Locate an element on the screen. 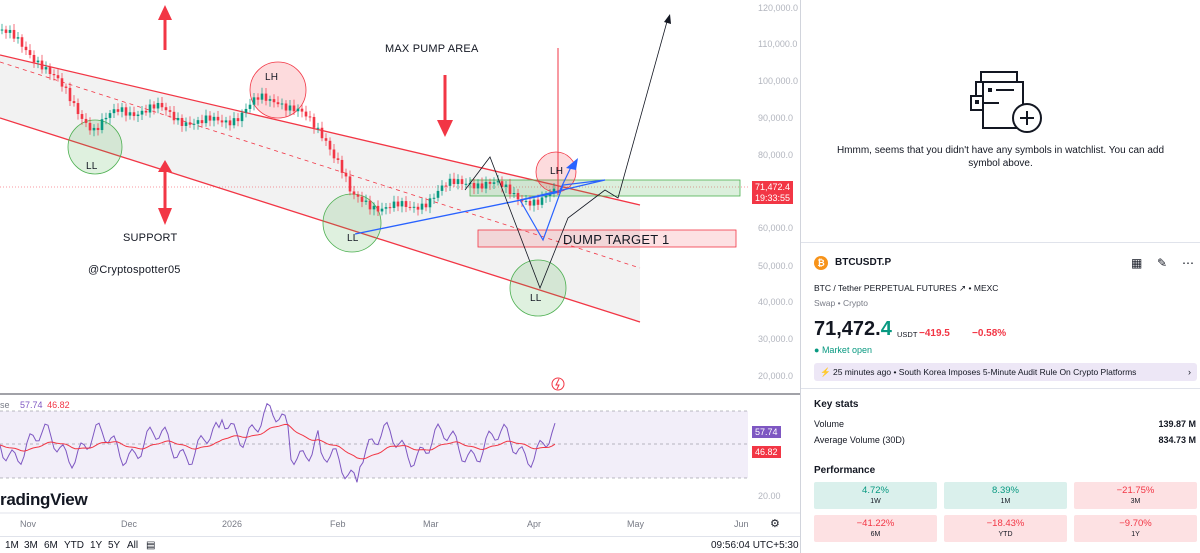  up-arrow-head is located at coordinates (165, 12).